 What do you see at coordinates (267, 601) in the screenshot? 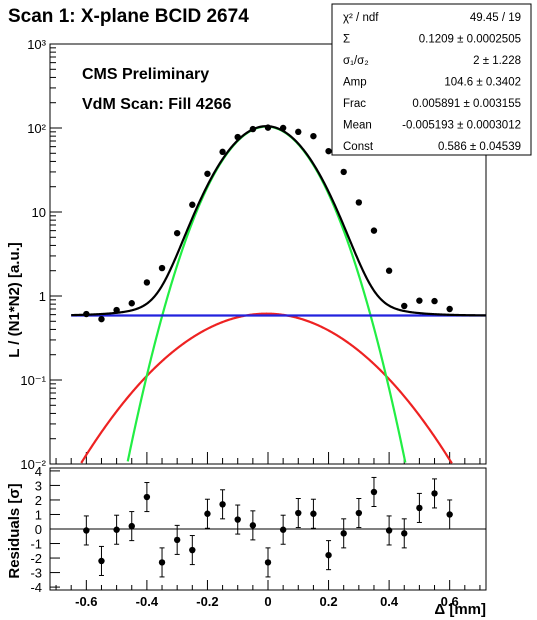
I see `residual-x-tick-label: 0` at bounding box center [267, 601].